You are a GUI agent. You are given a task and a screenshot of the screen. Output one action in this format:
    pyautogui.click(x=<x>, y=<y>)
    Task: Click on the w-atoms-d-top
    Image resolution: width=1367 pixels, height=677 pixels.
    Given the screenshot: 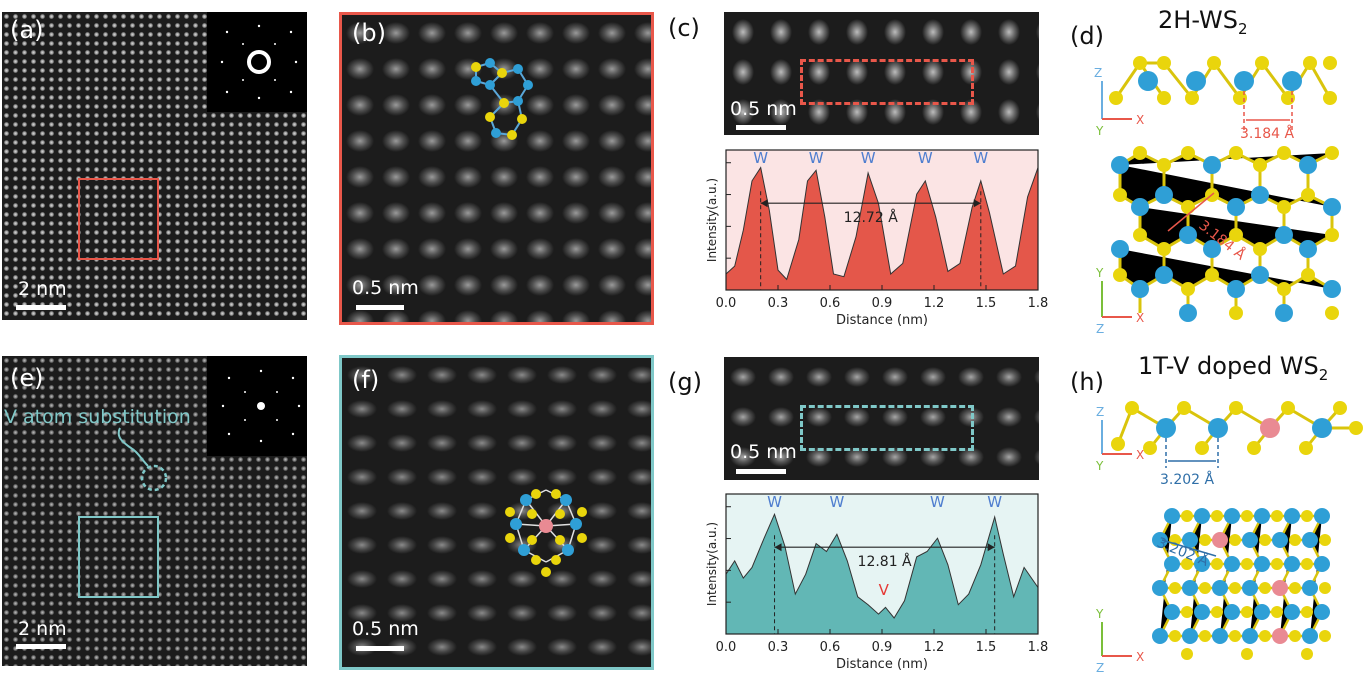 What is the action you would take?
    pyautogui.click(x=1226, y=239)
    